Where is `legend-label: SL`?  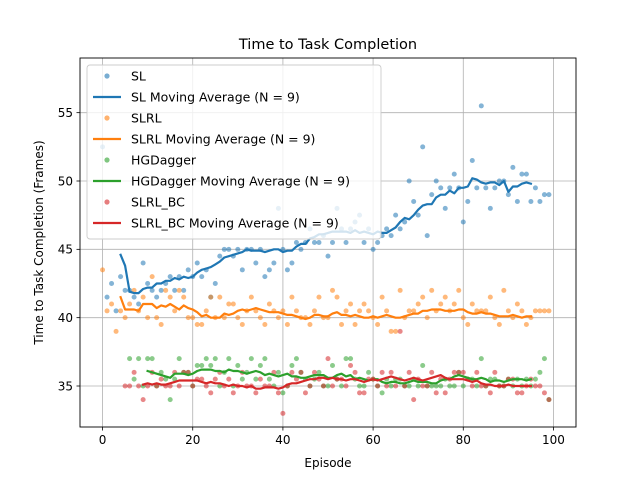
legend-label: SL is located at coordinates (138, 76).